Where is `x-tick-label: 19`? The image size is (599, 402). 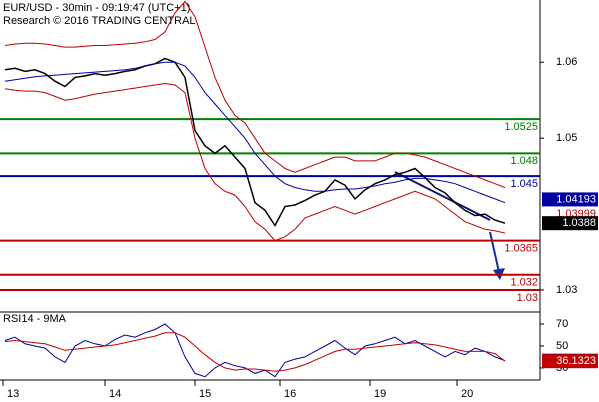
x-tick-label: 19 is located at coordinates (380, 394).